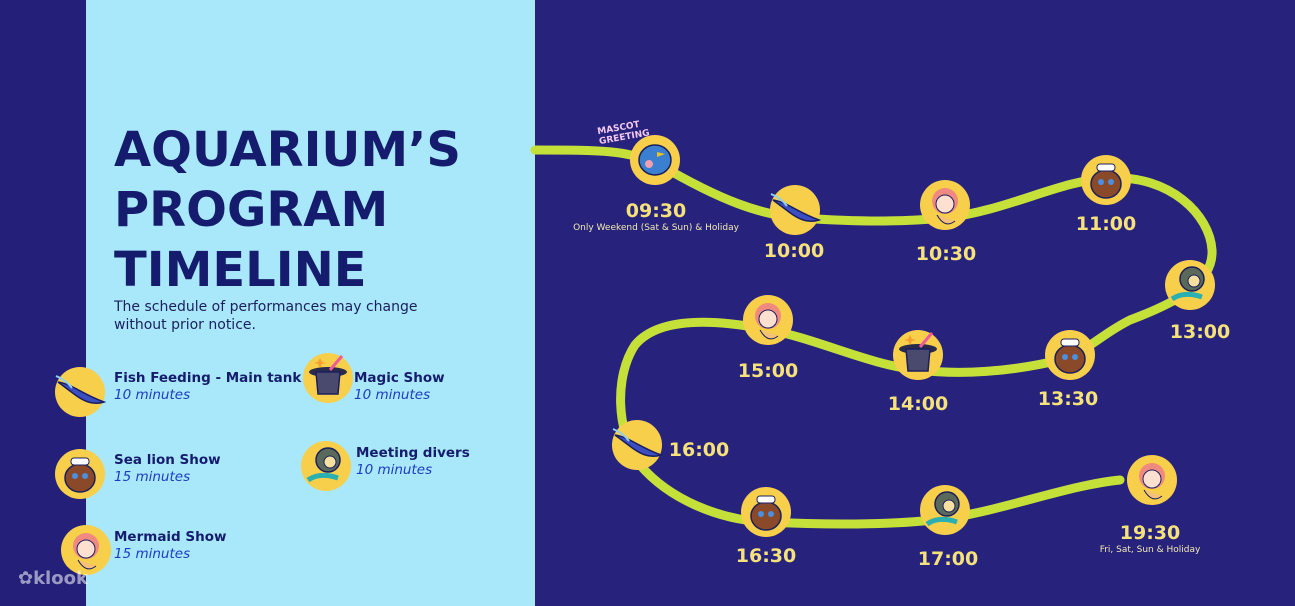  Describe the element at coordinates (794, 251) in the screenshot. I see `event-time: 10:00` at that location.